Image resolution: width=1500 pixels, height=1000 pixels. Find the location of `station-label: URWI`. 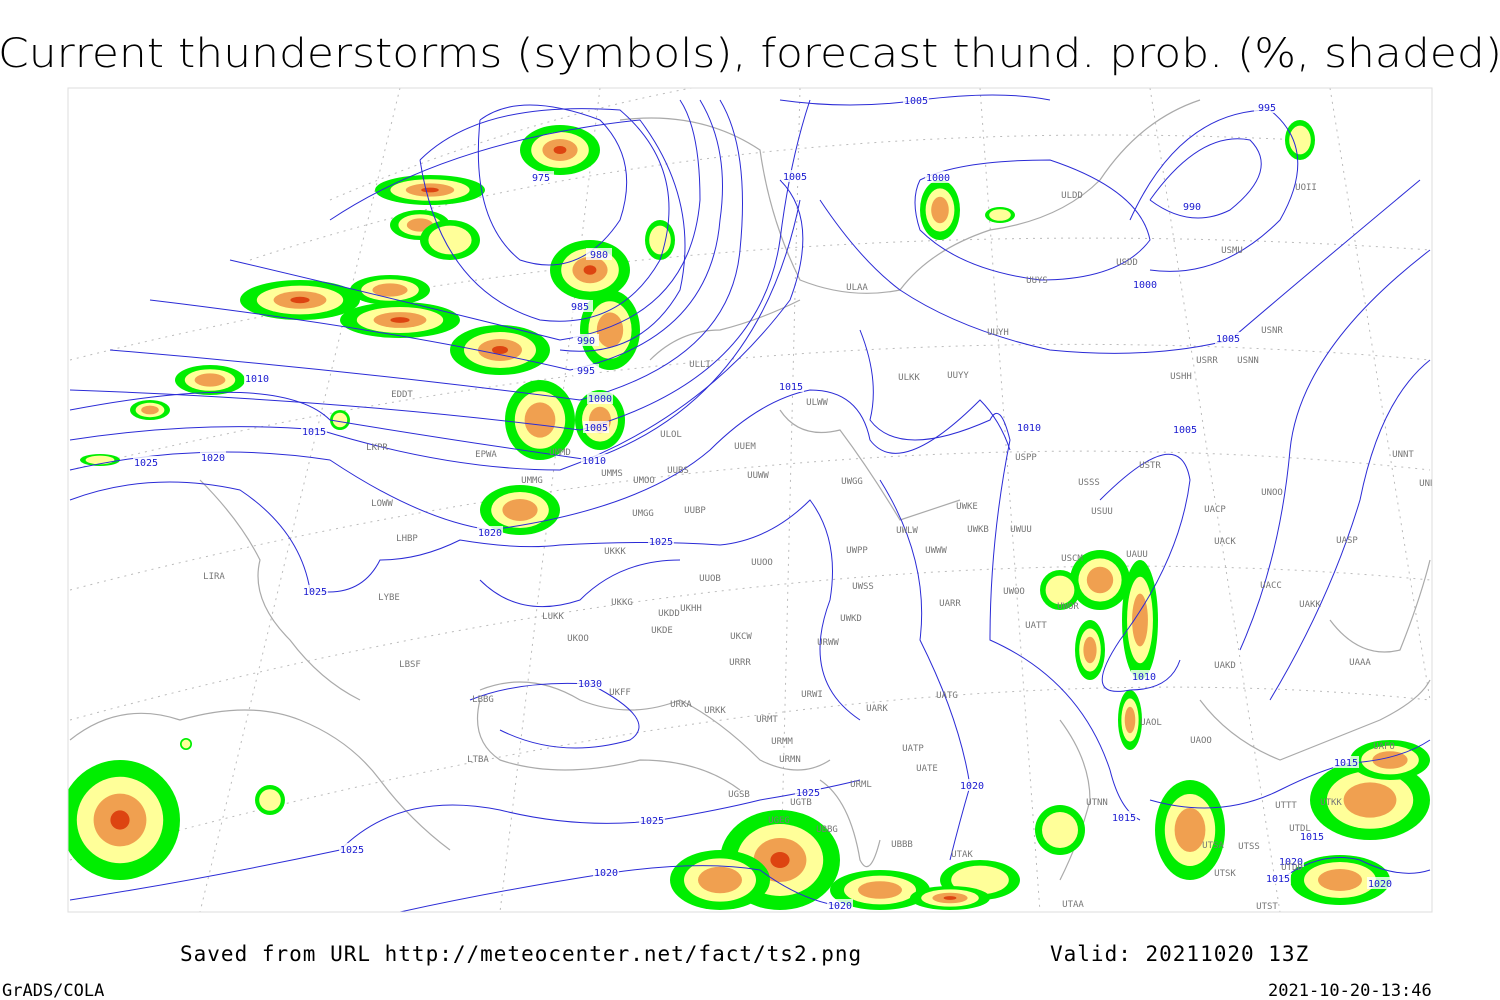

station-label: URWI is located at coordinates (812, 695).